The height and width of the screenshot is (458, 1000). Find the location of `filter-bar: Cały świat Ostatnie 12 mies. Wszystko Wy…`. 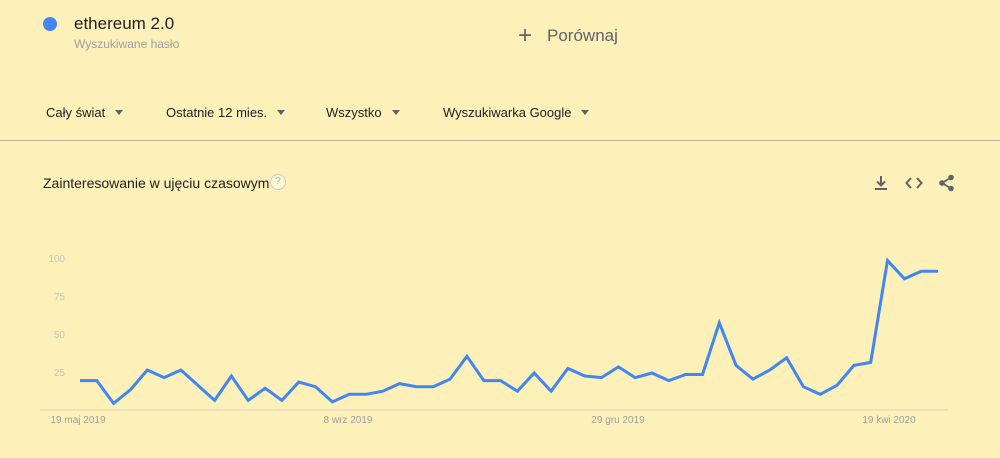

filter-bar: Cały świat Ostatnie 12 mies. Wszystko Wy… is located at coordinates (500, 114).